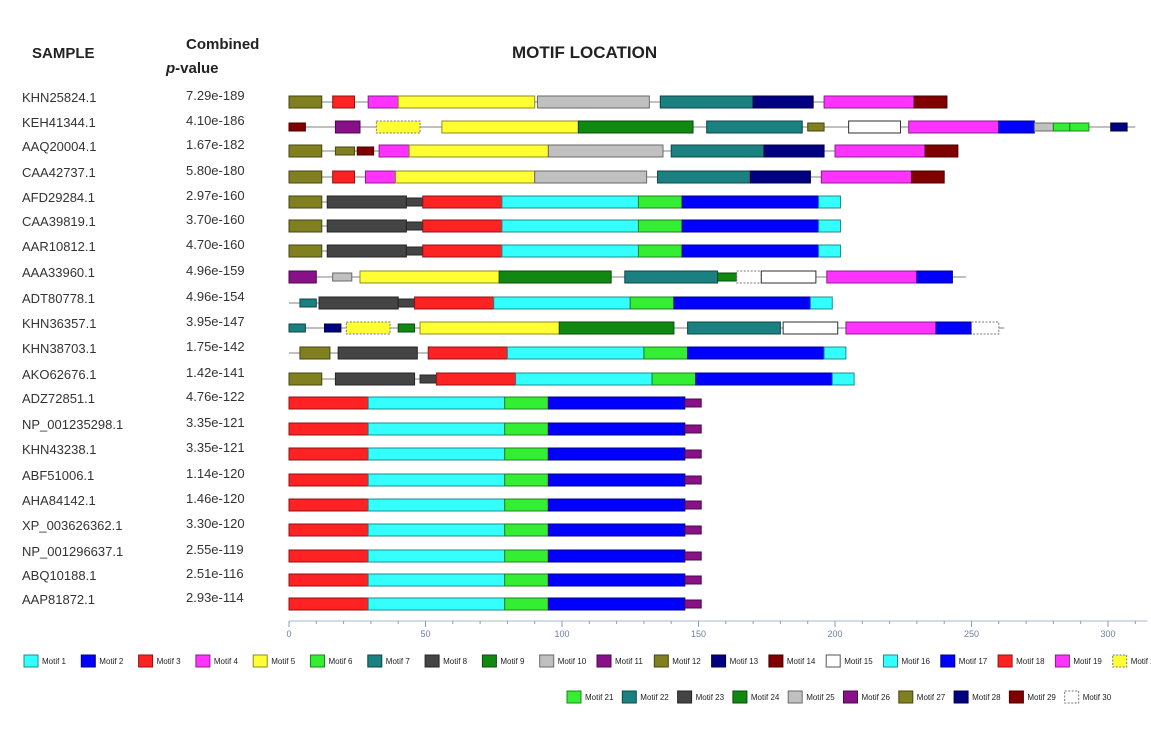  I want to click on sample-pvalue: 1.75e-142, so click(215, 346).